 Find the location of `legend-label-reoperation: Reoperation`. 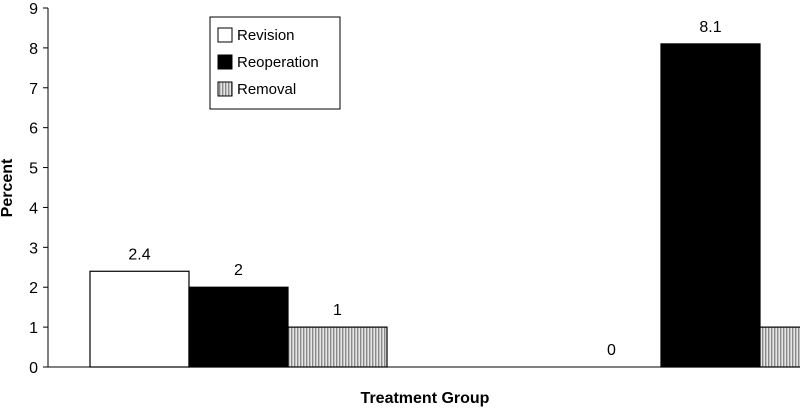

legend-label-reoperation: Reoperation is located at coordinates (278, 62).